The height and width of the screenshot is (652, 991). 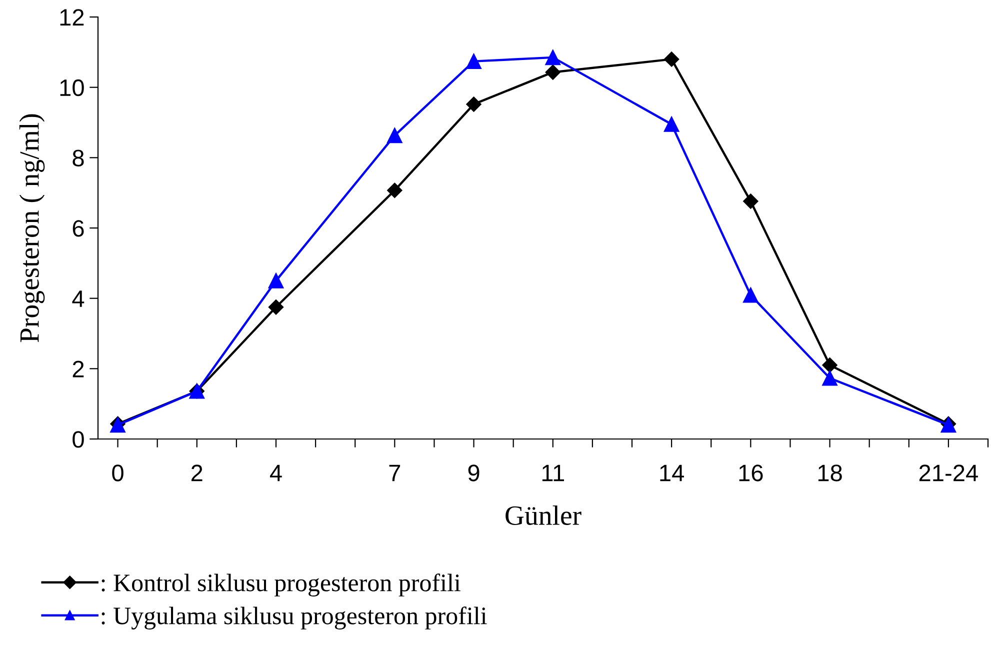 I want to click on y-tick-label: 2, so click(x=78, y=369).